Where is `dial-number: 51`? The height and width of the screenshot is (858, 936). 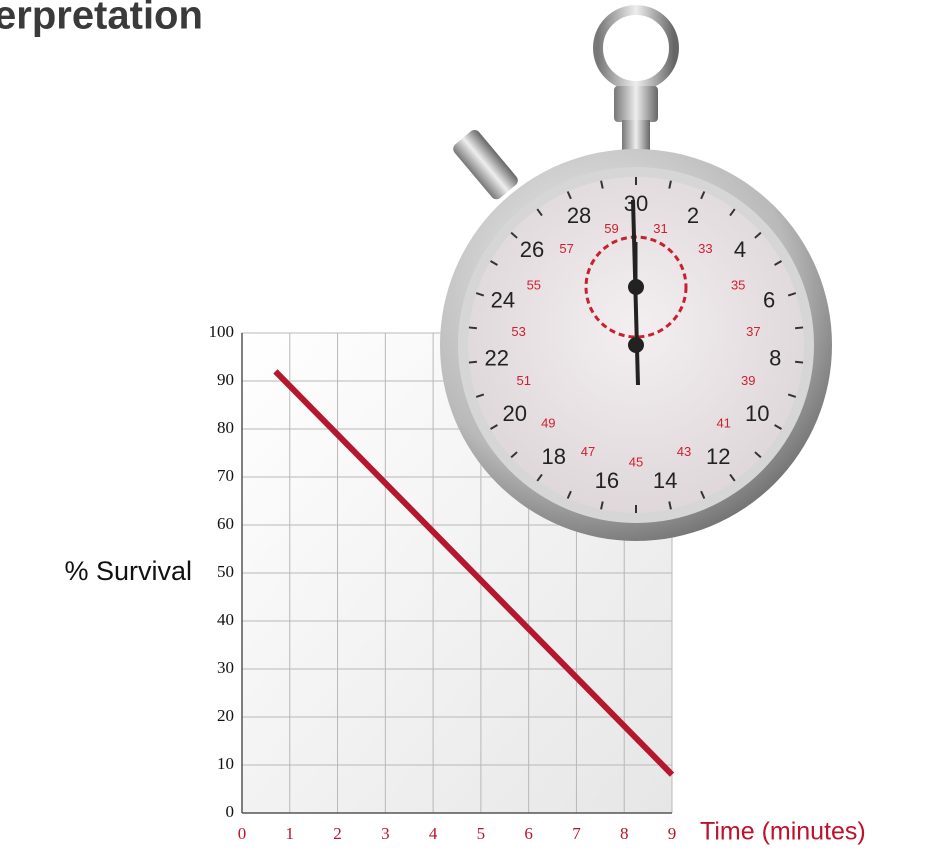 dial-number: 51 is located at coordinates (524, 380).